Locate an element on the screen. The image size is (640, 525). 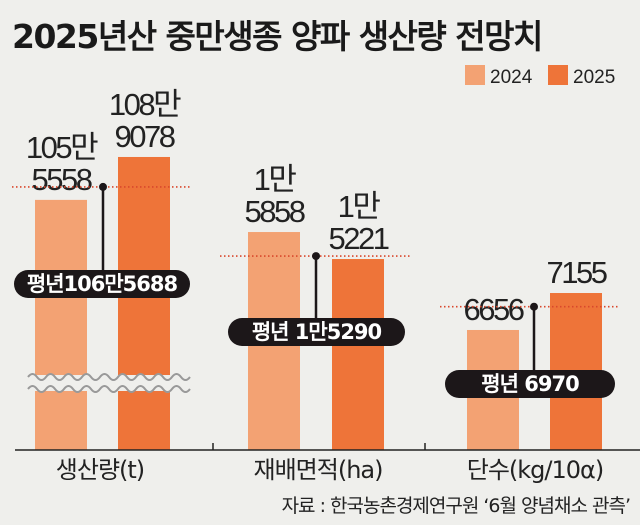
legend-swatch-2024 is located at coordinates (475, 75).